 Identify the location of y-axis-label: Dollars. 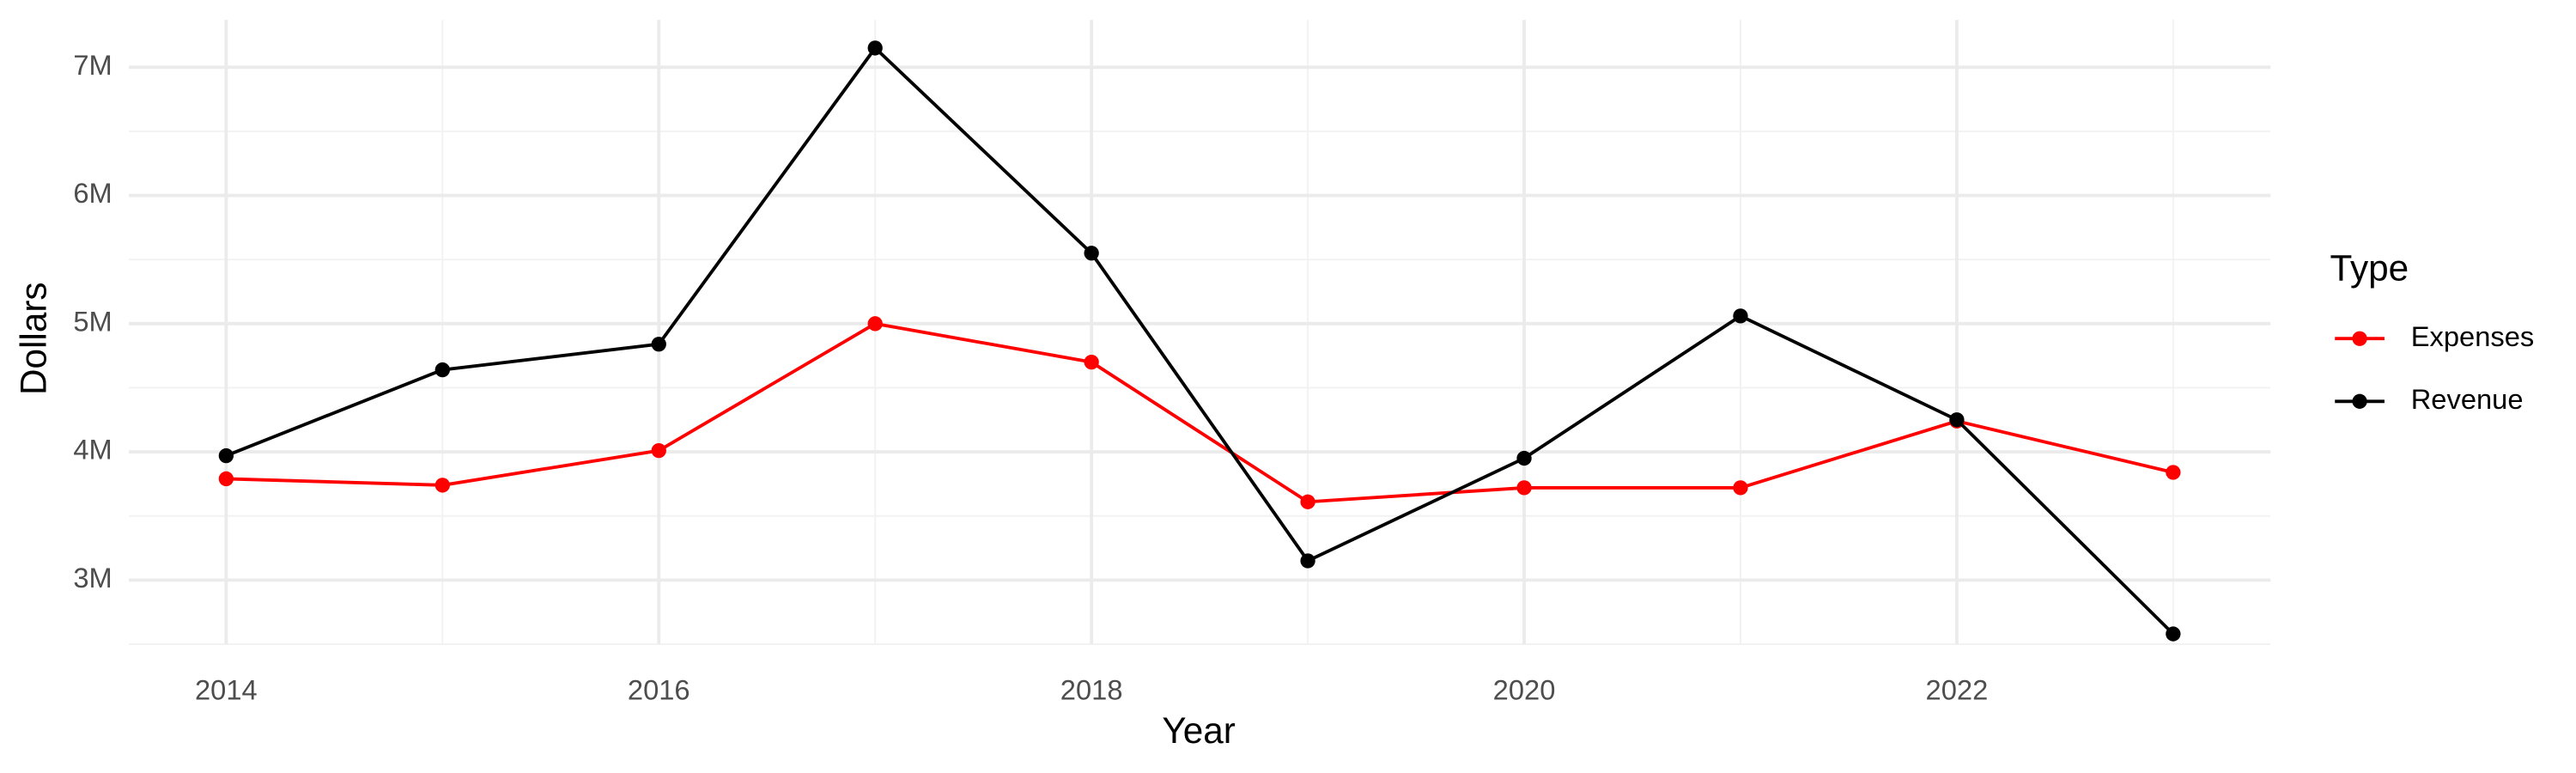
(33, 338).